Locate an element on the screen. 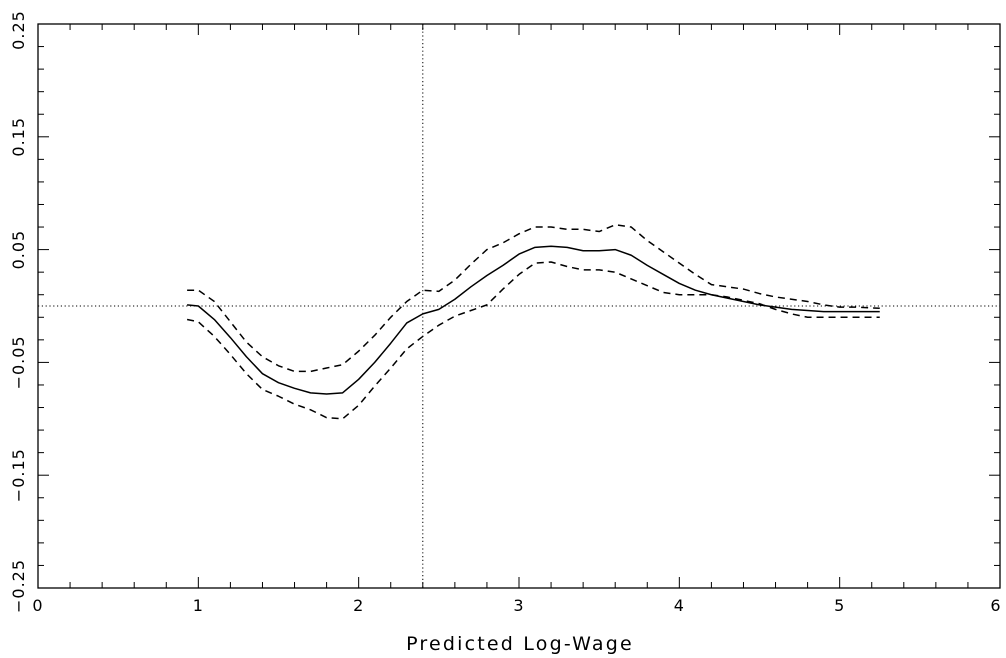  y-tick-label: −0.05 is located at coordinates (18, 362).